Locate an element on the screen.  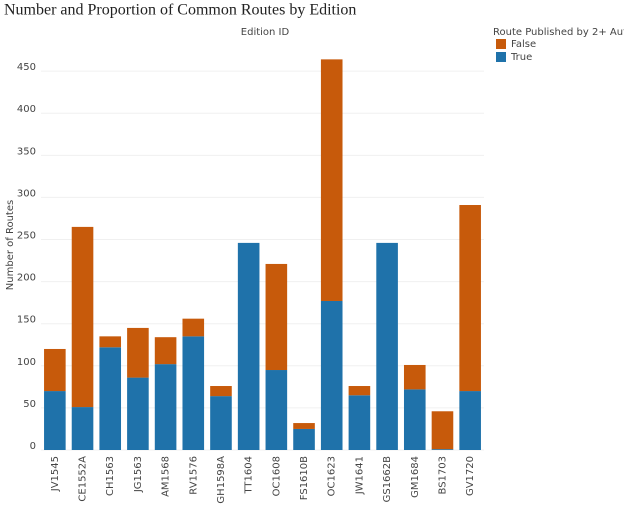
x-tick-label: AM1568 is located at coordinates (166, 476).